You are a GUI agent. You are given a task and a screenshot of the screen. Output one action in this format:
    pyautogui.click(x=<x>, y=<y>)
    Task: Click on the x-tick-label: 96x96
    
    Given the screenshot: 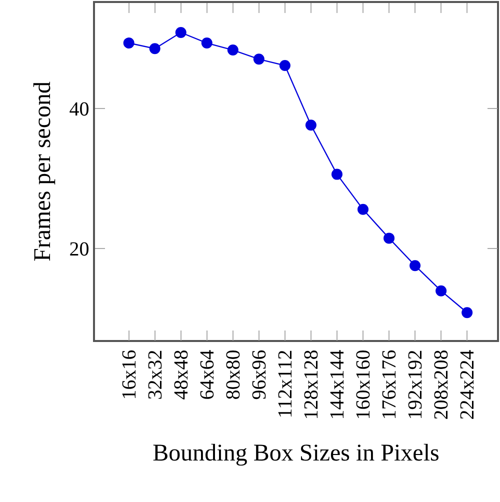 What is the action you would take?
    pyautogui.click(x=259, y=375)
    